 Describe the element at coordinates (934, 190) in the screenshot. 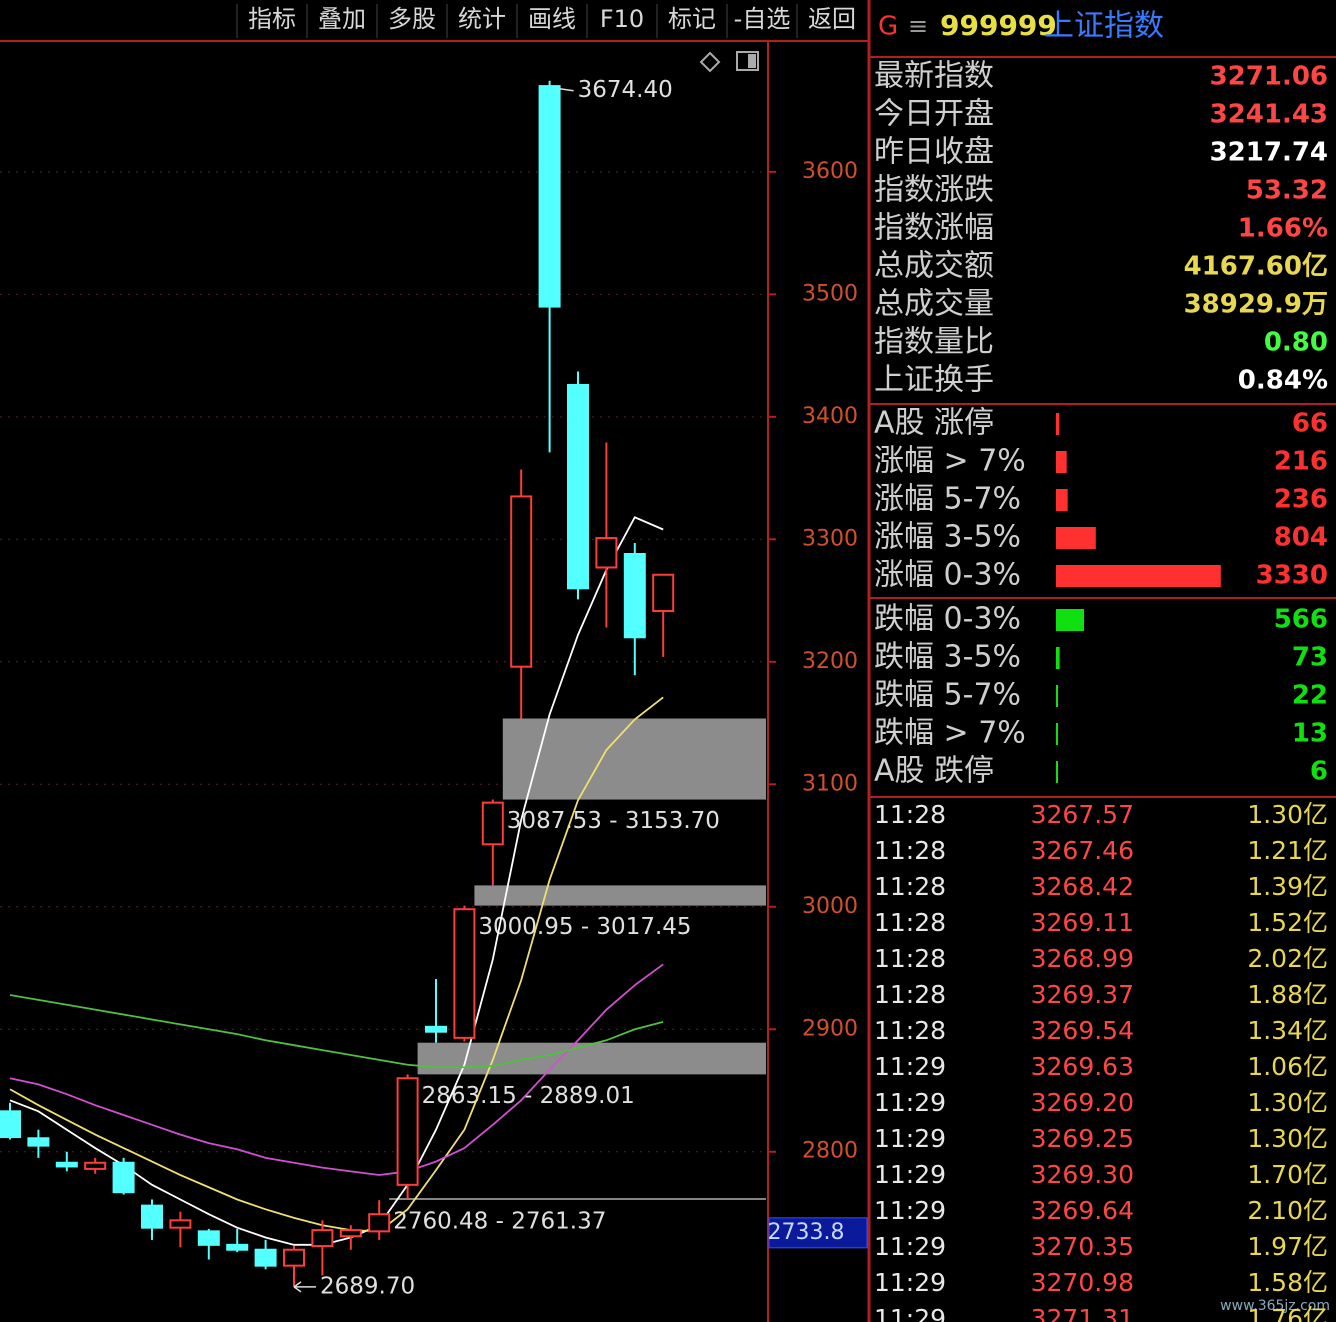

I see `stat-label: 指数涨跌` at that location.